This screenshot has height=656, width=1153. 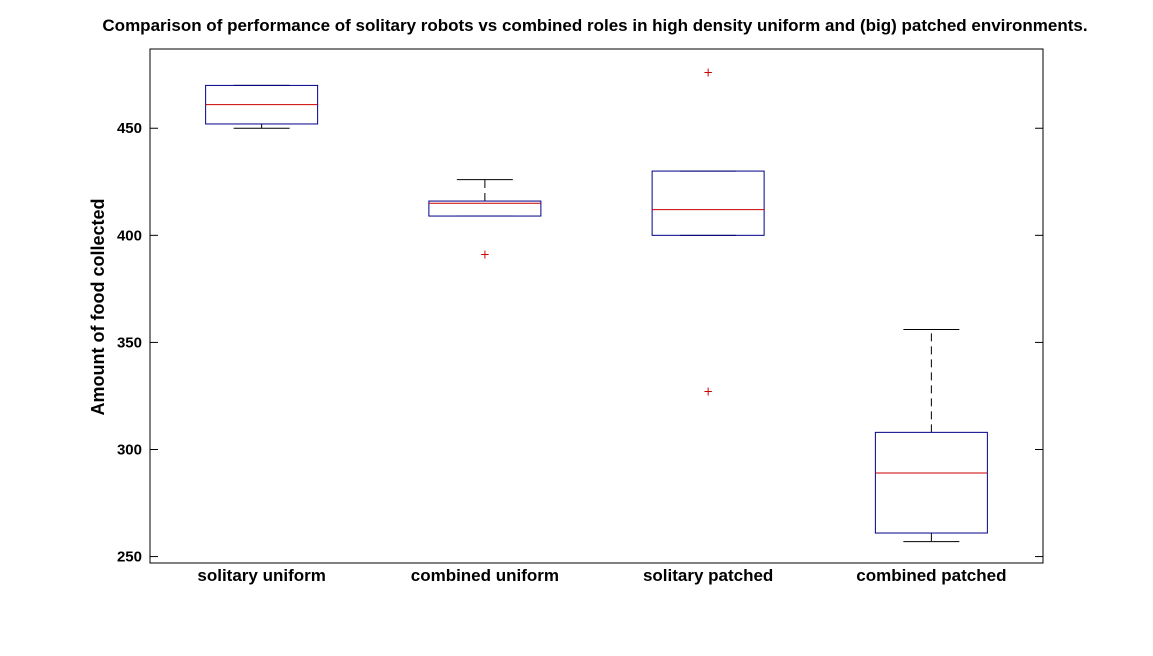 I want to click on y-axis-label: Amount of food collected, so click(x=98, y=307).